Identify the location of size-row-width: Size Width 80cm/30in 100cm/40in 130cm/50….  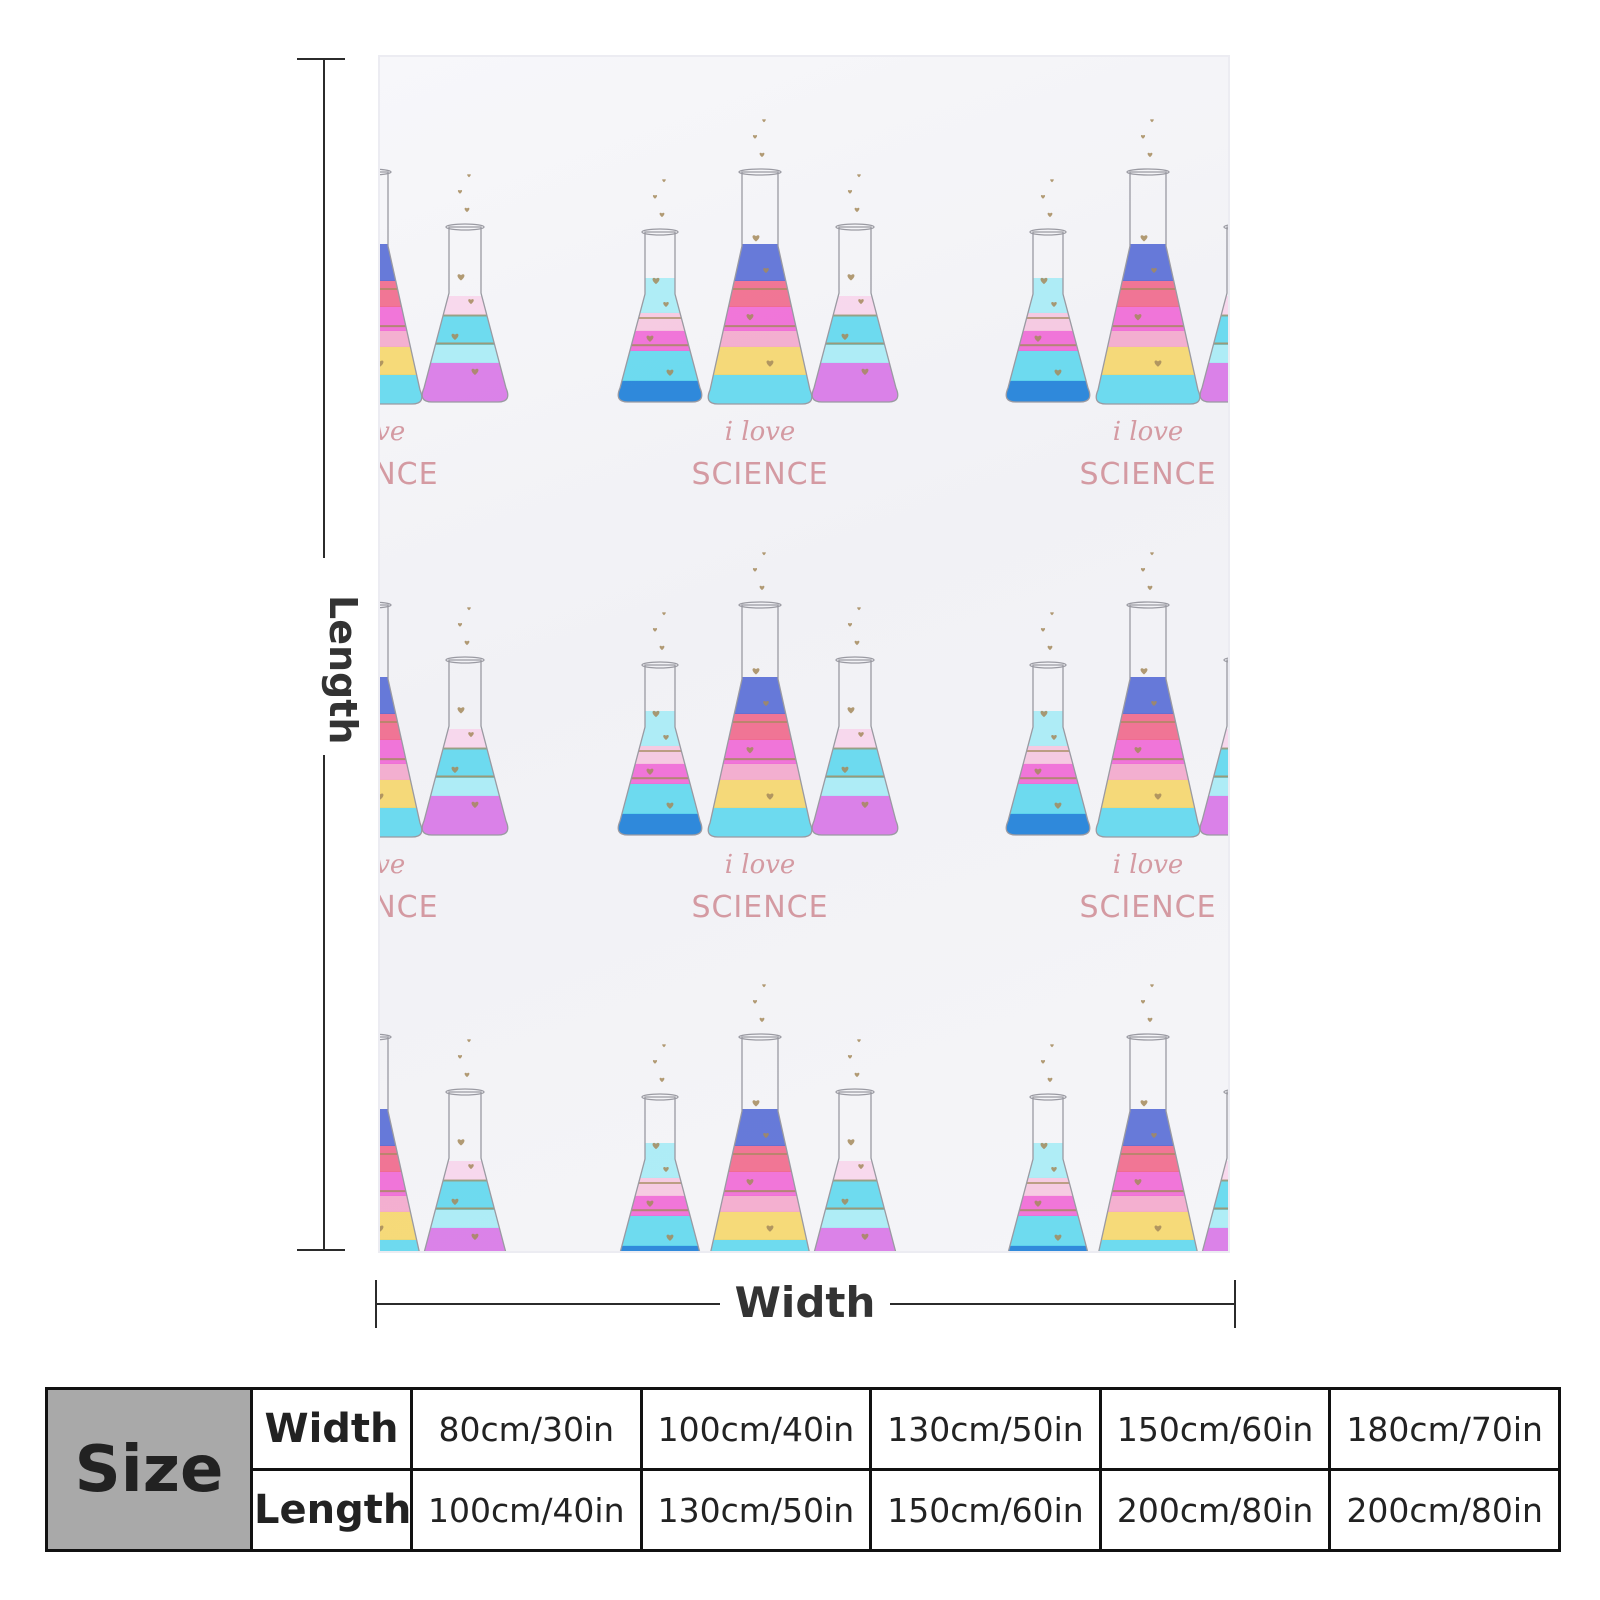
(803, 1469).